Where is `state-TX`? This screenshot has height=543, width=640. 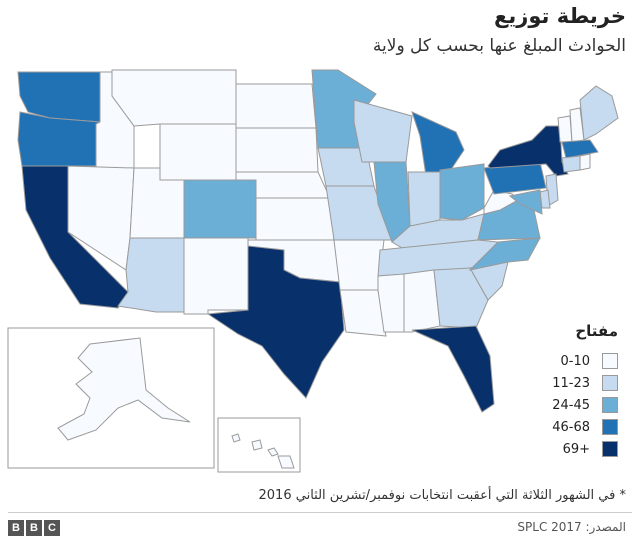 state-TX is located at coordinates (275, 322).